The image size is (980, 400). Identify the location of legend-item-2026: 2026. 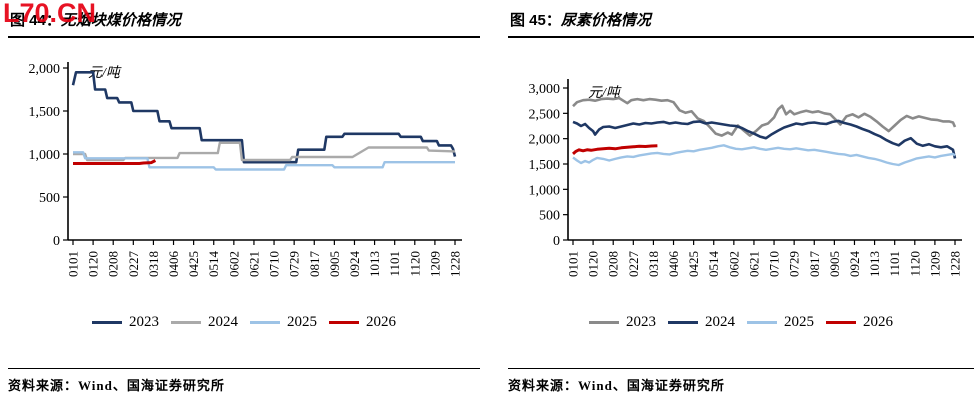
(859, 322).